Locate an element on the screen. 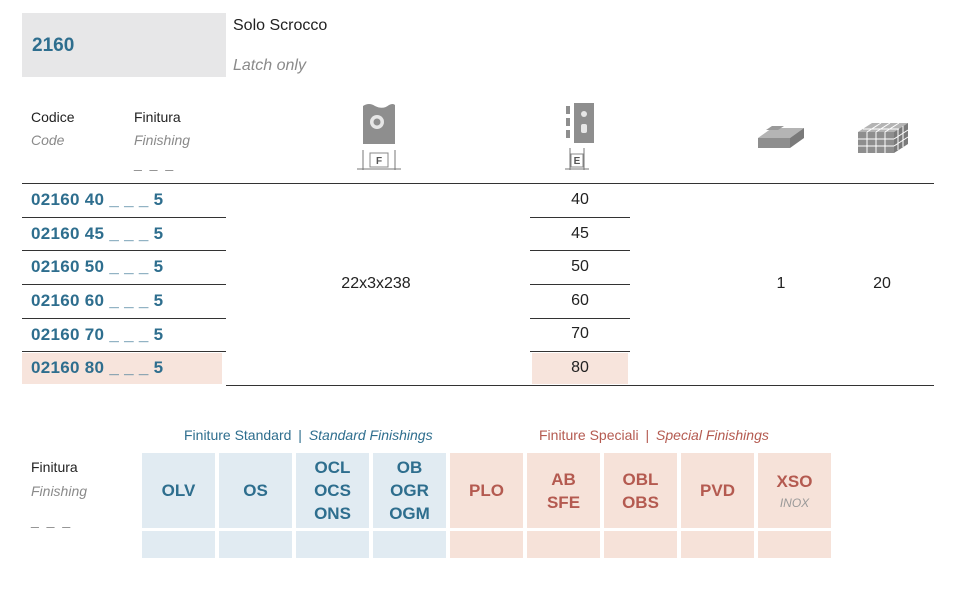  finish-code: SFE is located at coordinates (563, 502).